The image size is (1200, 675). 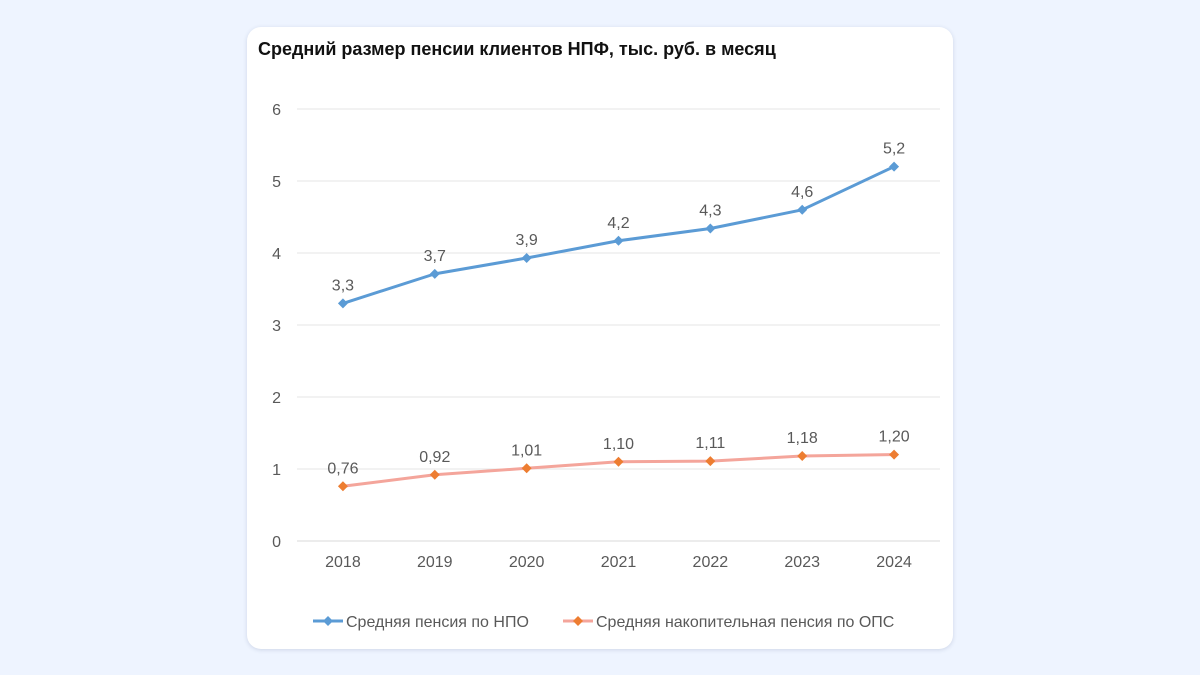 What do you see at coordinates (618, 223) in the screenshot?
I see `data-label: 4,2` at bounding box center [618, 223].